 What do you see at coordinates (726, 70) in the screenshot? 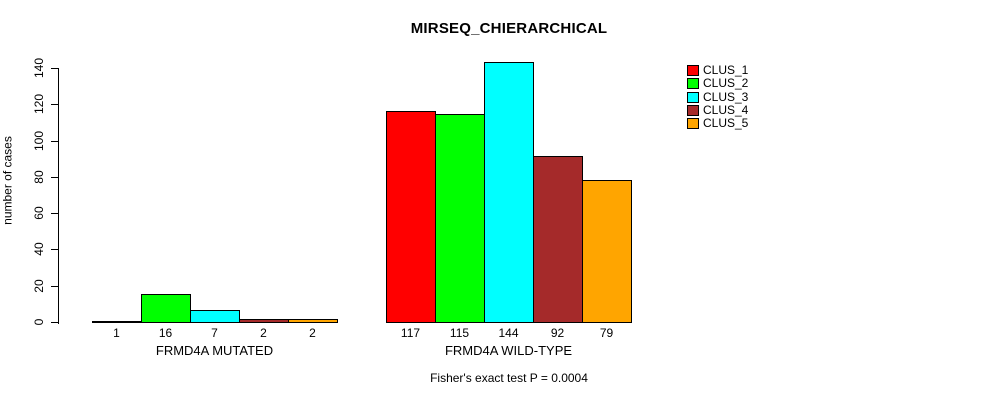
I see `legend-label: CLUS_1` at bounding box center [726, 70].